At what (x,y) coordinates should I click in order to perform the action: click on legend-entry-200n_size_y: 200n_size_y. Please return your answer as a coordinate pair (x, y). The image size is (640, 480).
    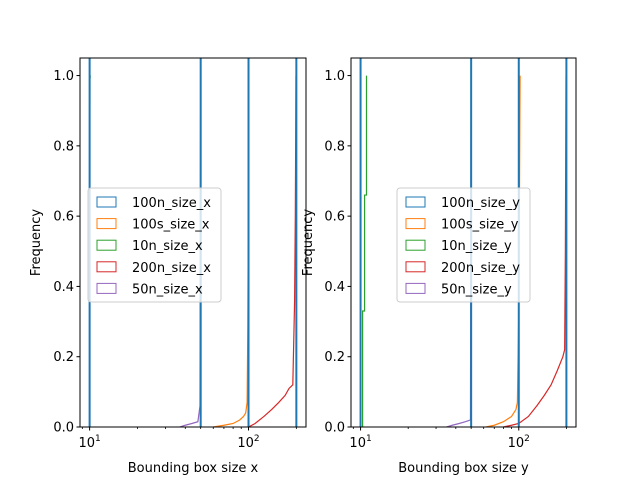
    Looking at the image, I should click on (480, 268).